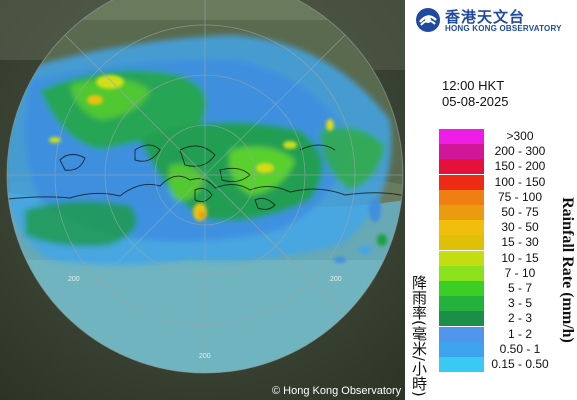 The width and height of the screenshot is (577, 400). What do you see at coordinates (519, 303) in the screenshot?
I see `legend-label: 3 - 5` at bounding box center [519, 303].